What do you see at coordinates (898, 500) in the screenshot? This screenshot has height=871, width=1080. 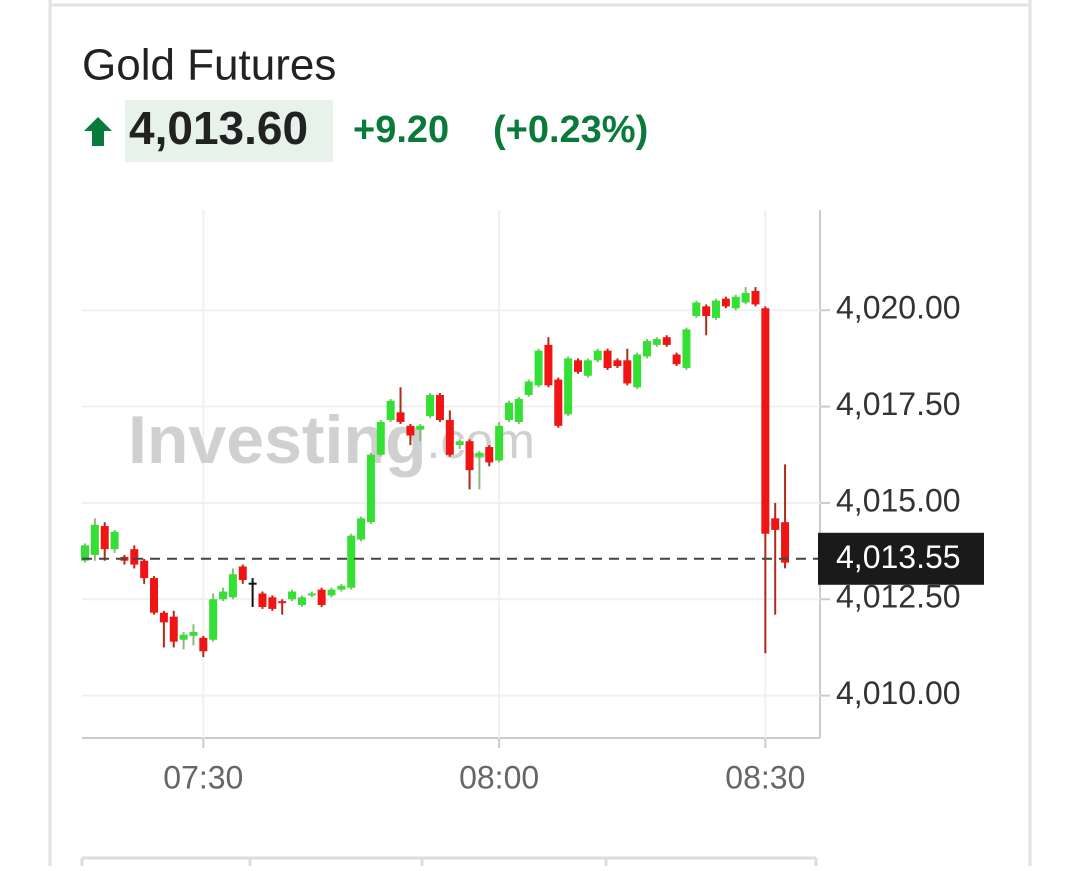 I see `y-tick-label: 4,015.00` at bounding box center [898, 500].